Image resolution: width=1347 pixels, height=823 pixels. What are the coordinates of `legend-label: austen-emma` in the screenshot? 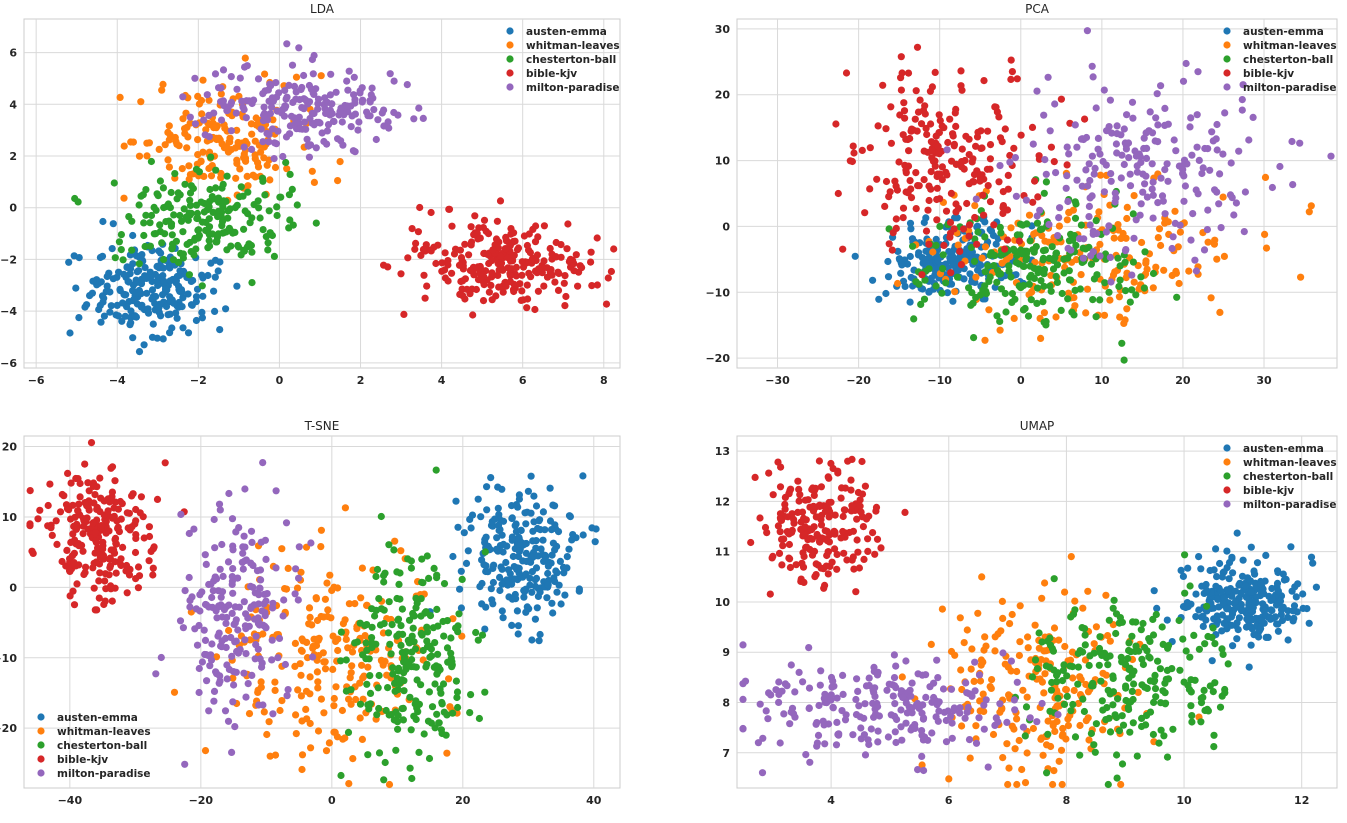 It's located at (566, 32).